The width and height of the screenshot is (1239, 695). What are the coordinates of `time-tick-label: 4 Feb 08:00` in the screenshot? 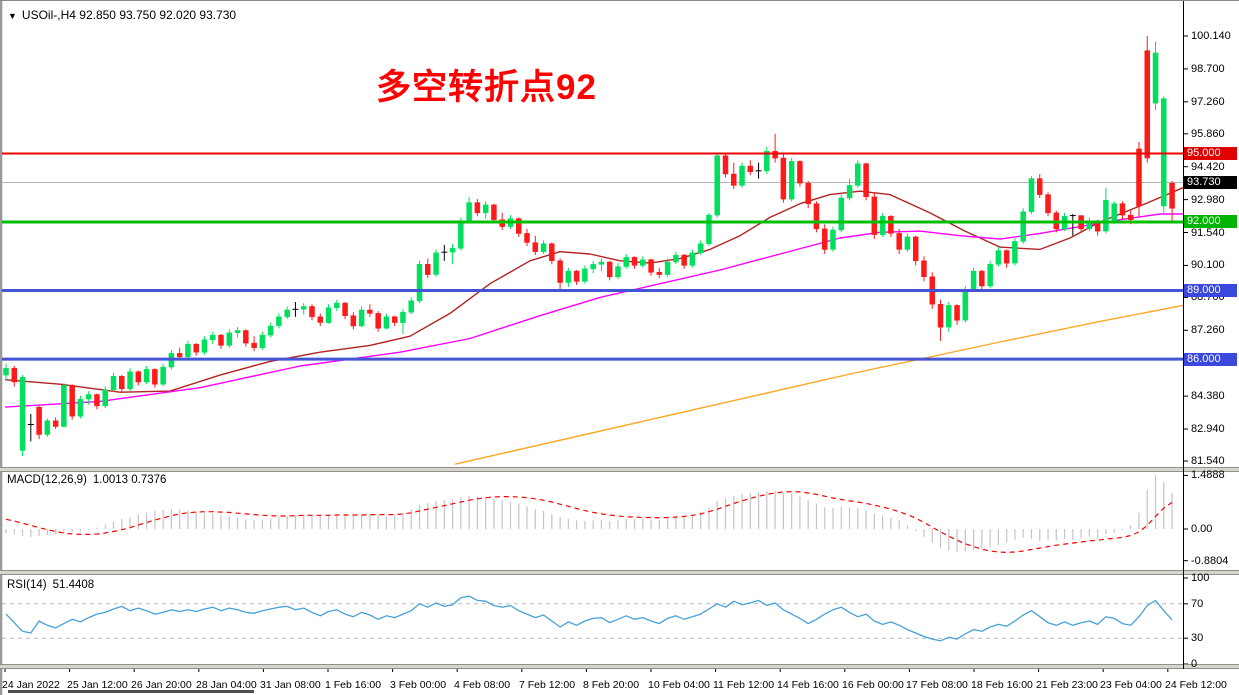 It's located at (482, 685).